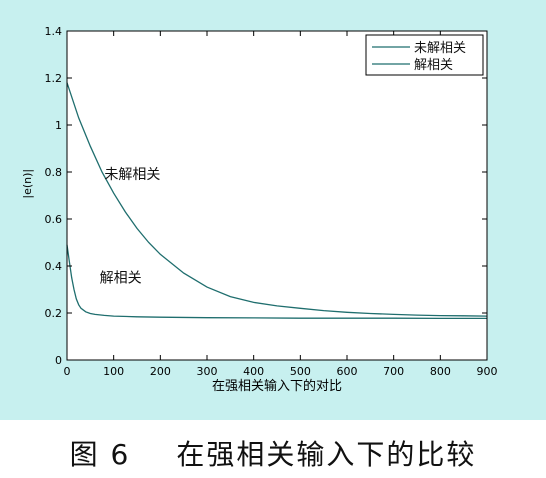 The image size is (546, 478). Describe the element at coordinates (347, 371) in the screenshot. I see `x-tick-label: 600` at that location.